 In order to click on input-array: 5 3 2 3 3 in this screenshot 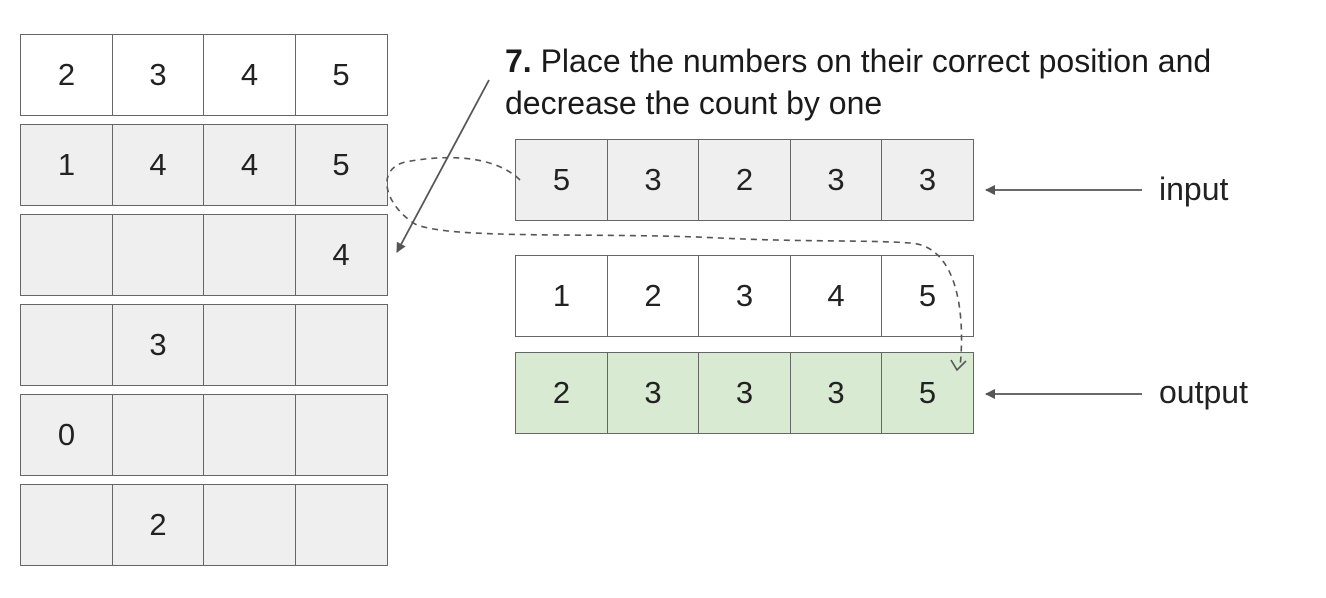, I will do `click(744, 180)`.